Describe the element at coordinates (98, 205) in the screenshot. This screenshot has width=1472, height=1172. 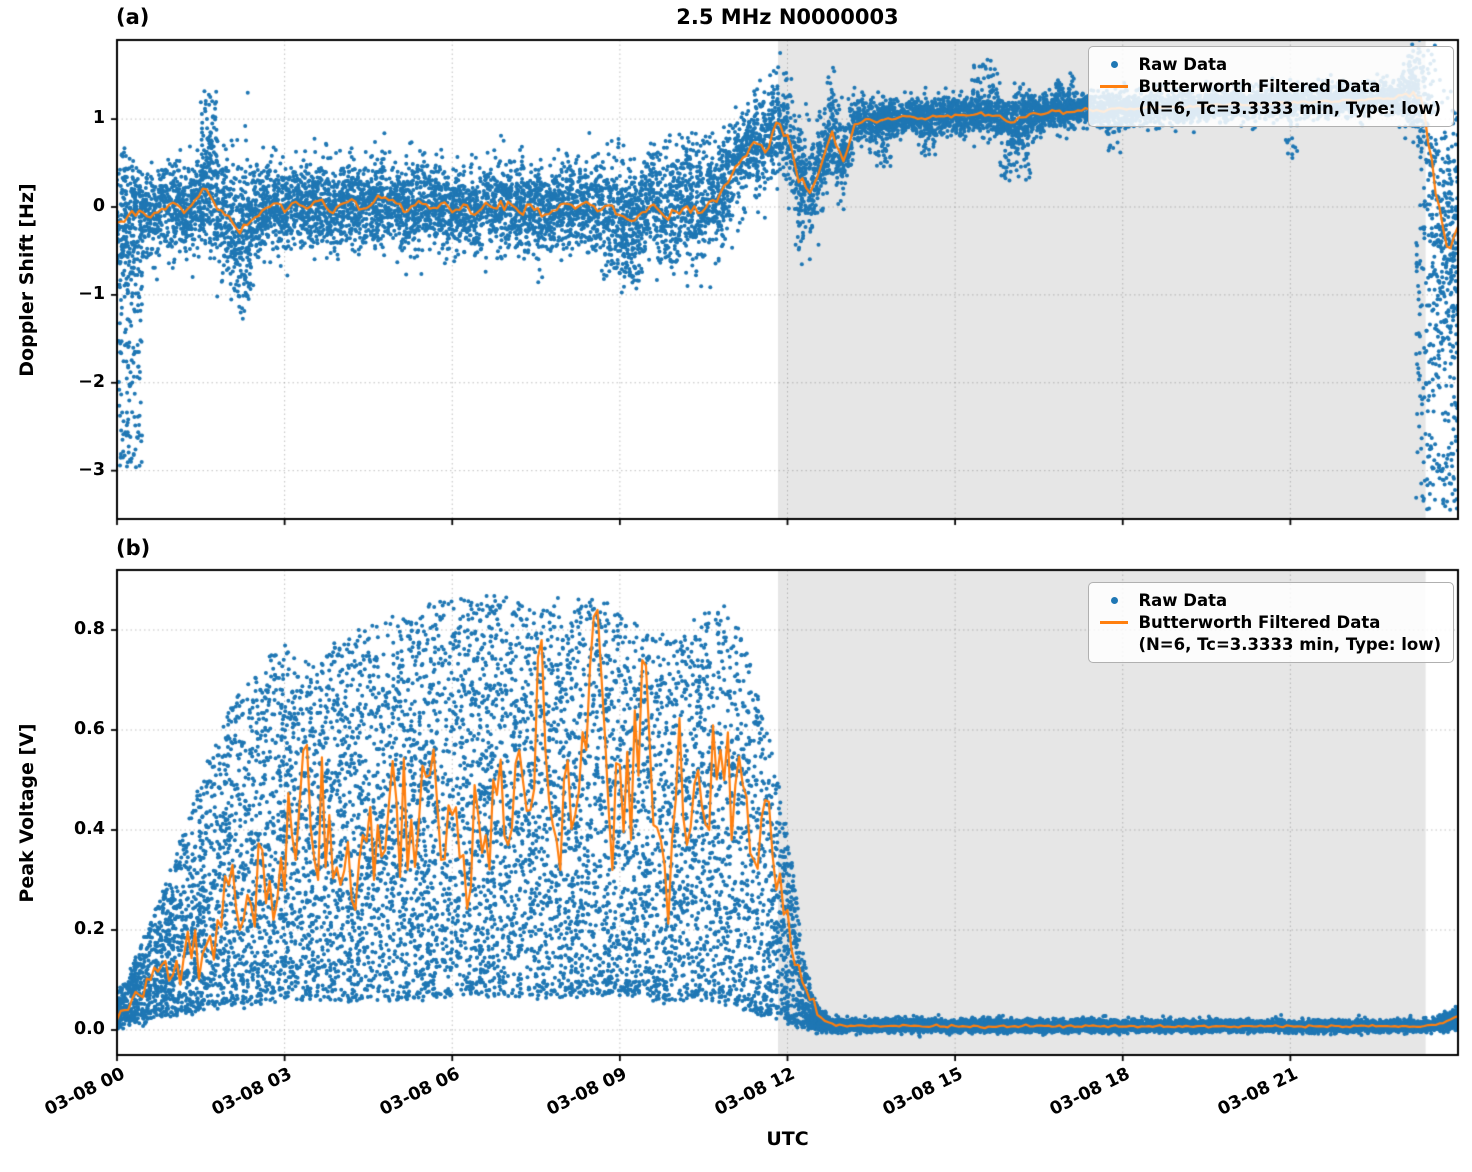
I see `y-tick-label: 0` at that location.